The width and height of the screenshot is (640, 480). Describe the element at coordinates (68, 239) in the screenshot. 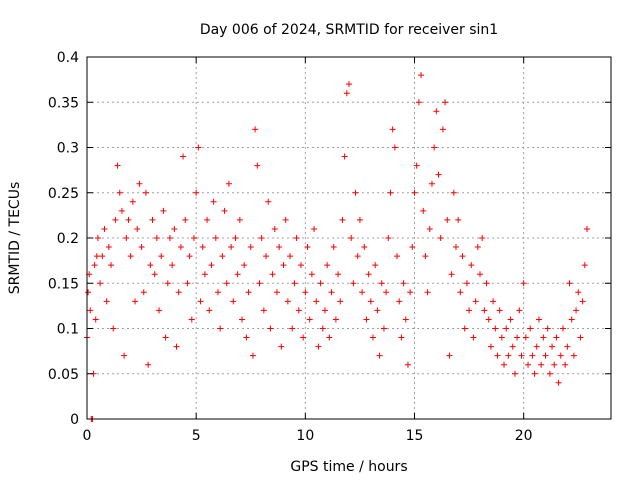

I see `y-tick-label: 0.2` at that location.